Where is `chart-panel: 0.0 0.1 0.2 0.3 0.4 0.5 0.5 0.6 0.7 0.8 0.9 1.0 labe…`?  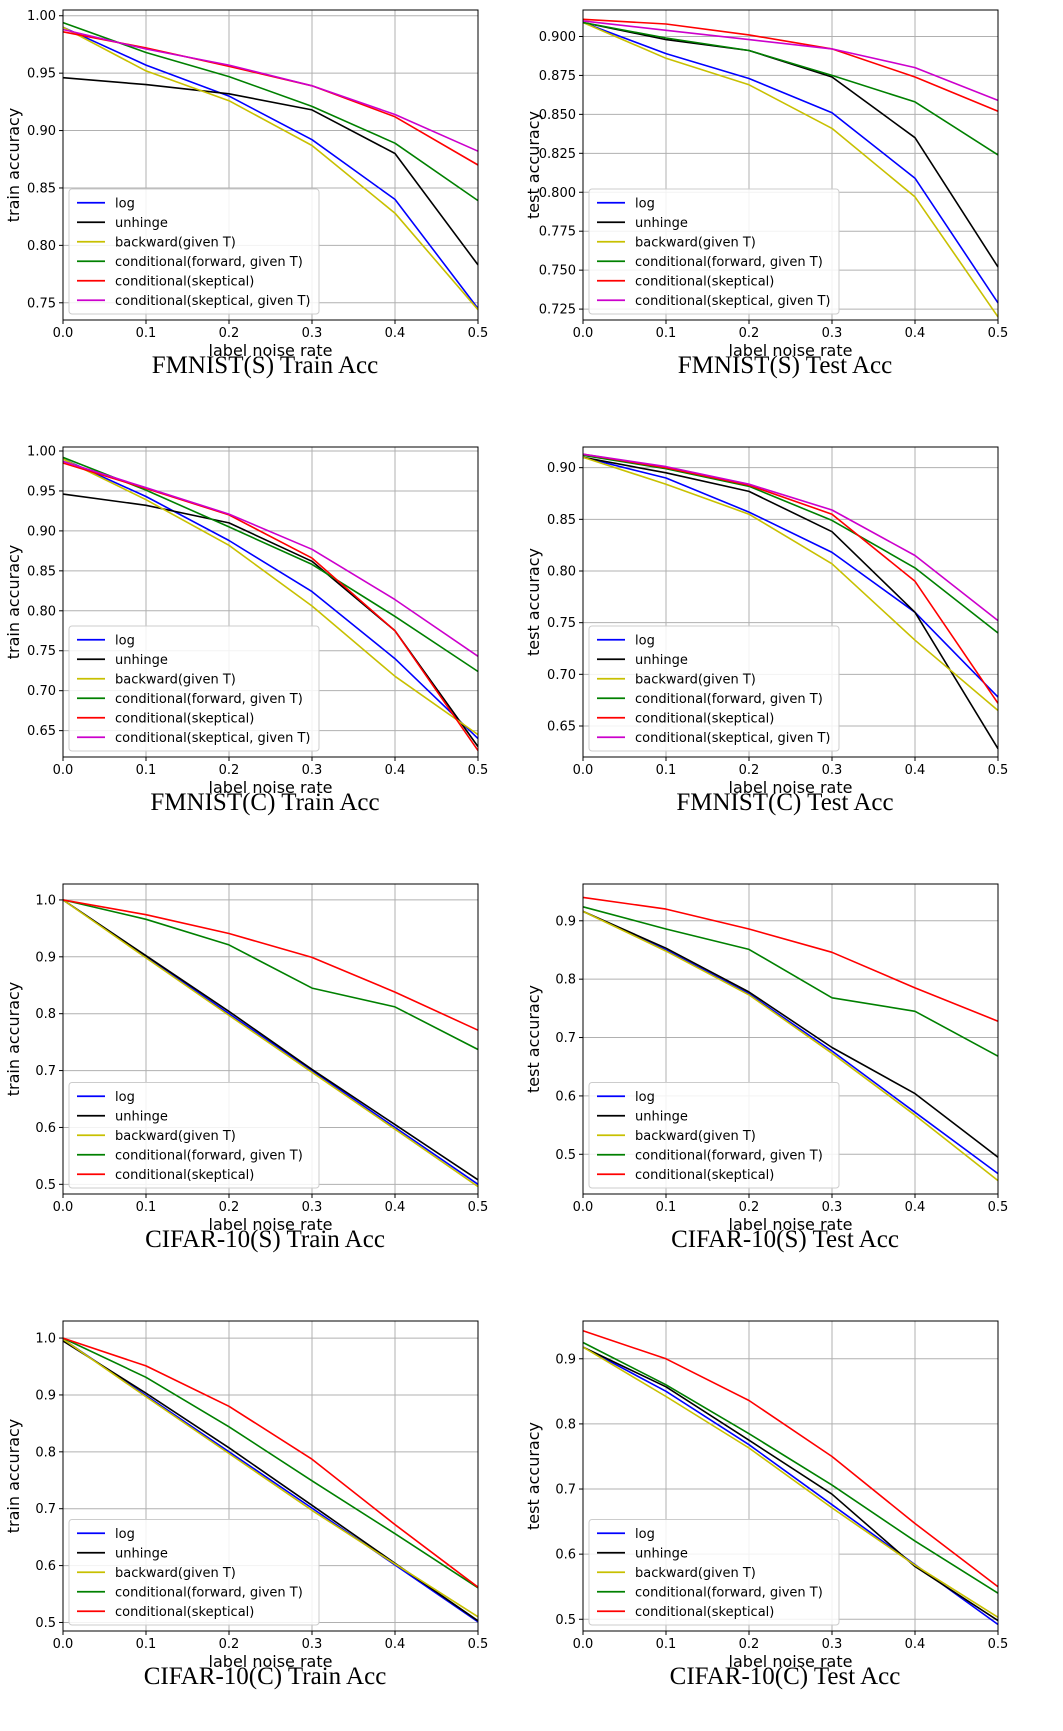
chart-panel: 0.0 0.1 0.2 0.3 0.4 0.5 0.5 0.6 0.7 0.8 0.9 1.0 labe… is located at coordinates (260, 1084).